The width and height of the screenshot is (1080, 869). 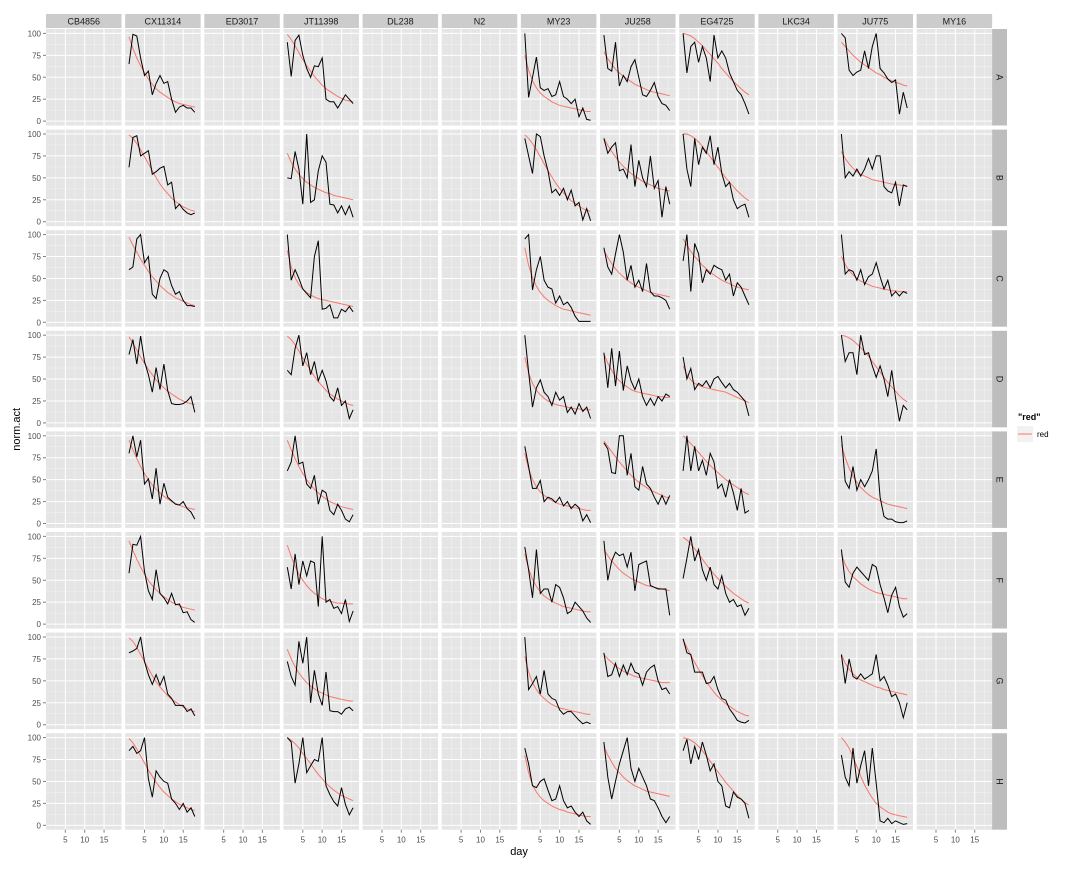 I want to click on row-strip-label: D, so click(x=1000, y=379).